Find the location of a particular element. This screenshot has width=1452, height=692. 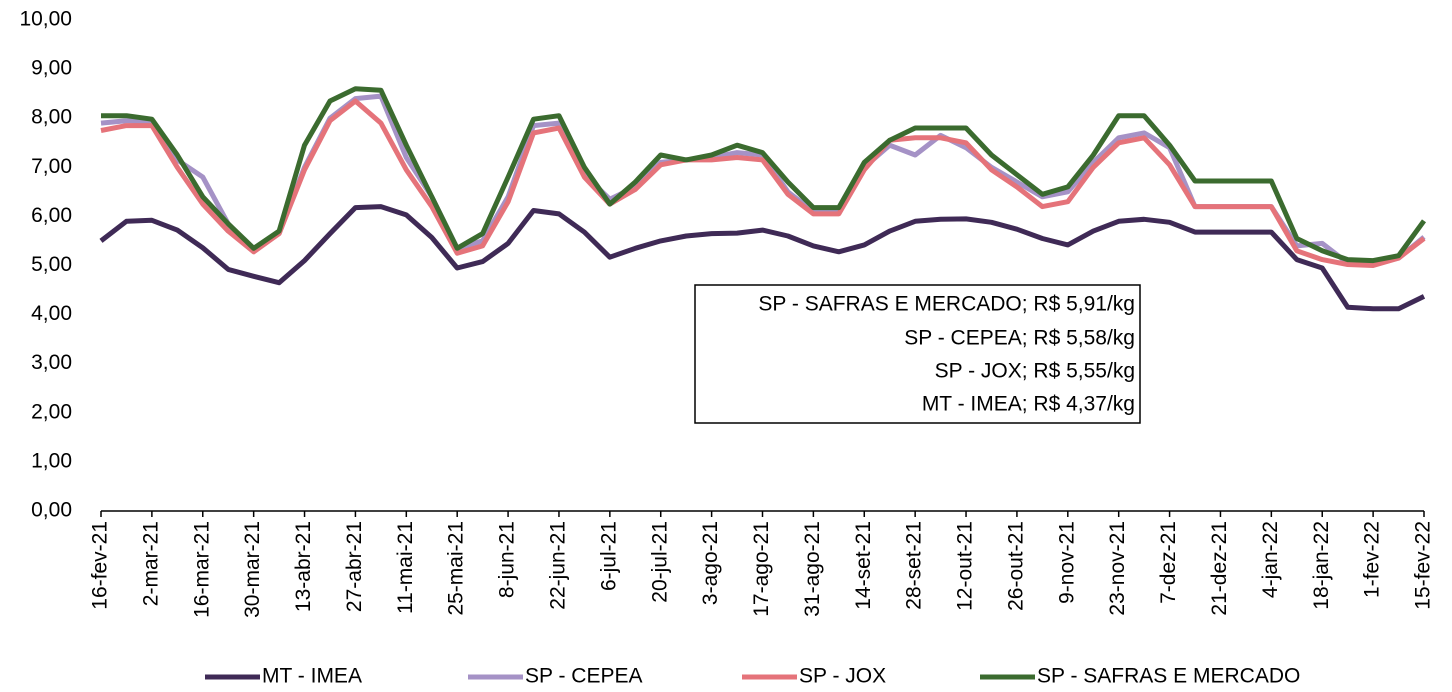

x-tick-label: 3-ago-21 is located at coordinates (710, 563).